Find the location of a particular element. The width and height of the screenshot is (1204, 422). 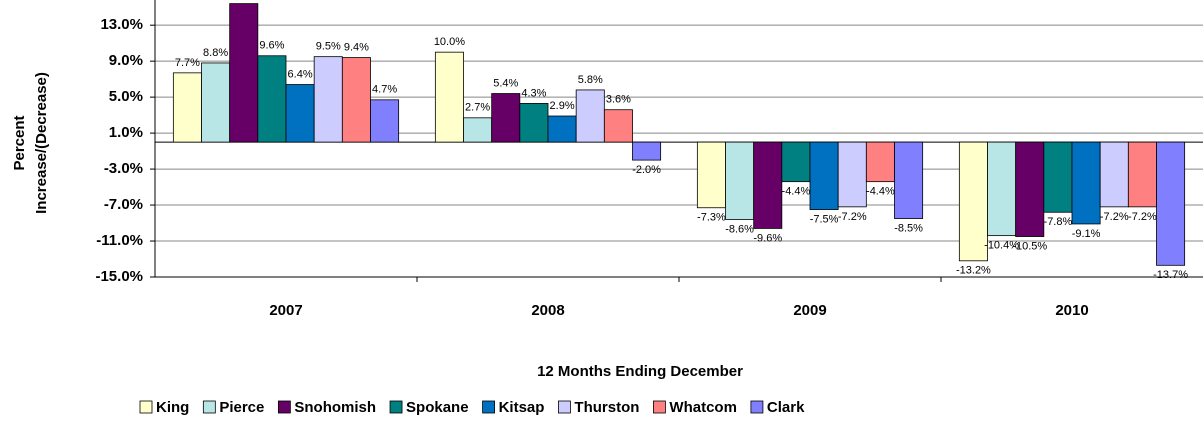

data-label: 10.0% is located at coordinates (449, 42).